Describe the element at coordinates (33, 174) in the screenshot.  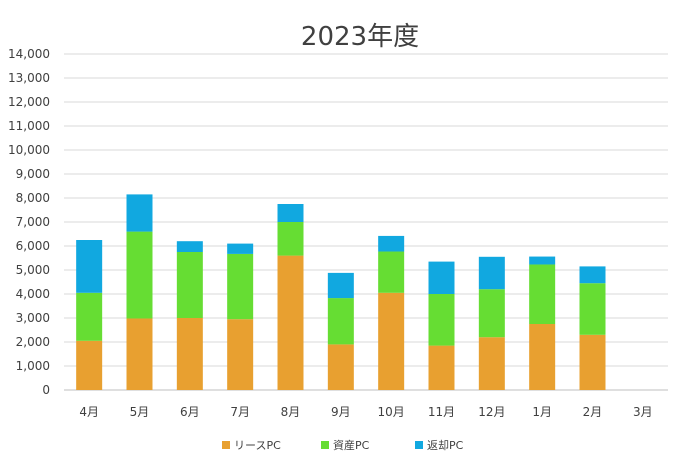
I see `y-tick-label: 9,000` at that location.